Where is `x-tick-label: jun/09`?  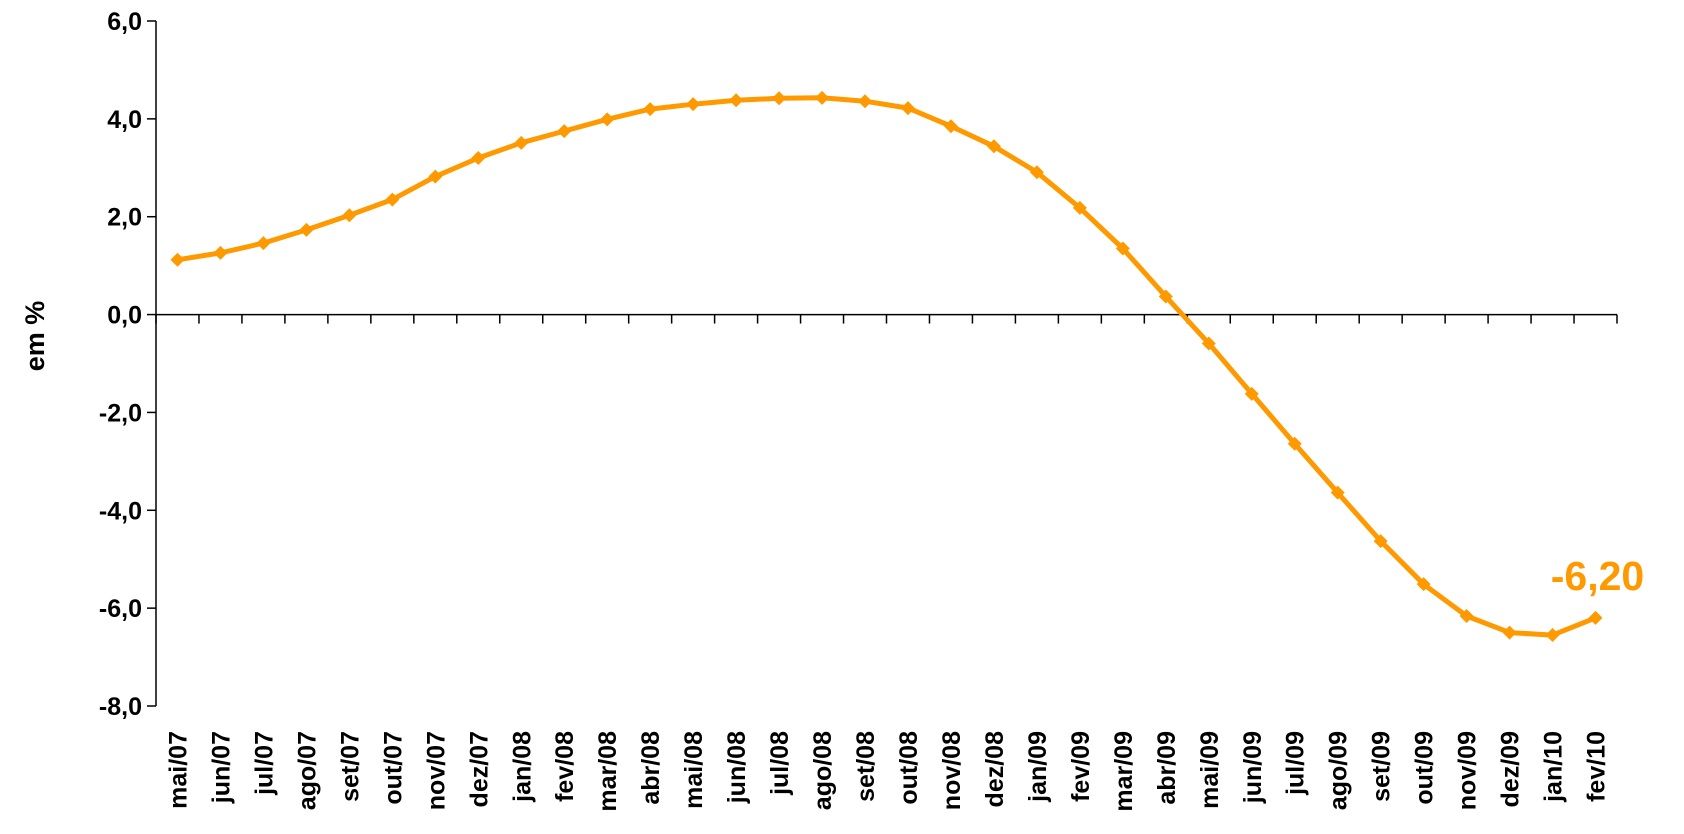 x-tick-label: jun/09 is located at coordinates (1253, 767).